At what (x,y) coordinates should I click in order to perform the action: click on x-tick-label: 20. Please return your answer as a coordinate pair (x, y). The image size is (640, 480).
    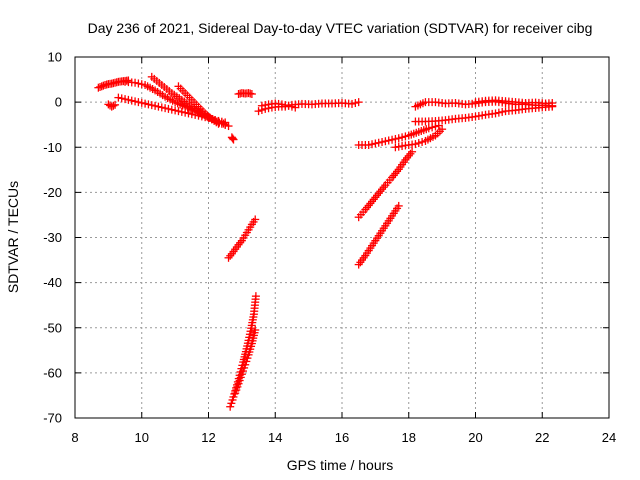
    Looking at the image, I should click on (475, 437).